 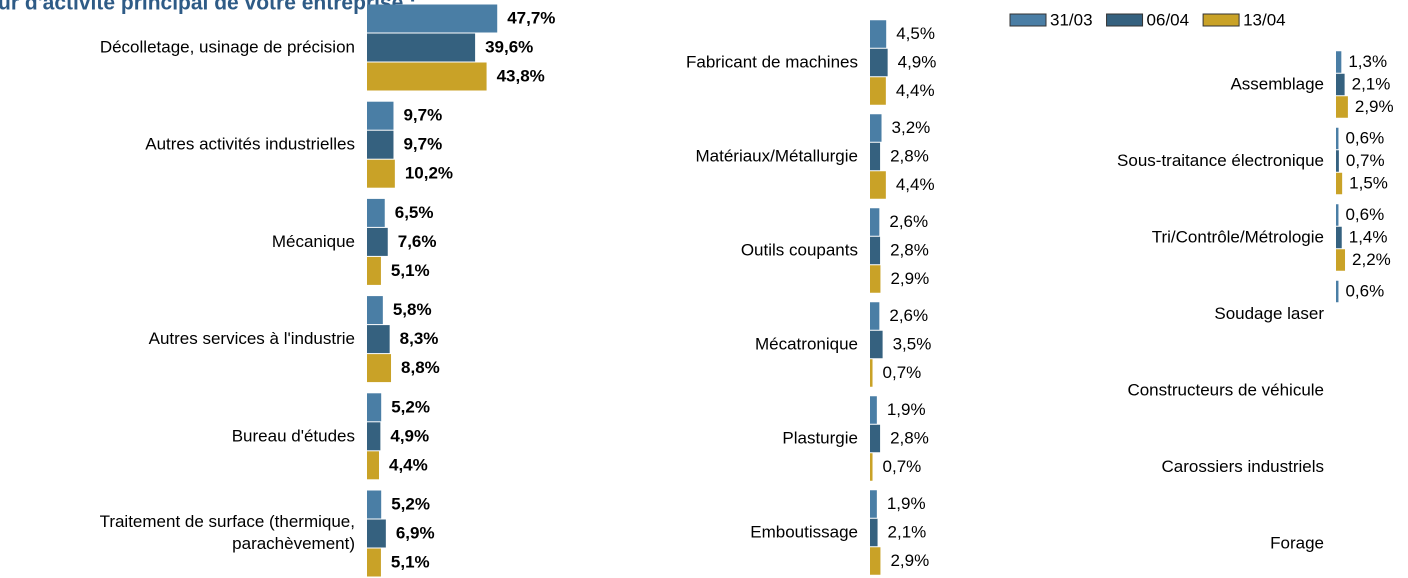 What do you see at coordinates (313, 241) in the screenshot?
I see `category-label: Mécanique` at bounding box center [313, 241].